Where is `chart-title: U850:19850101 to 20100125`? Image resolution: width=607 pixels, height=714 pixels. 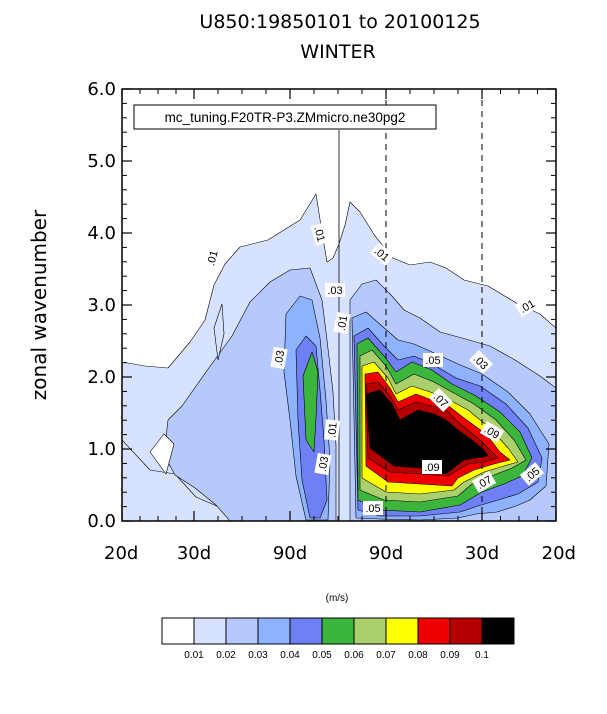
chart-title: U850:19850101 to 20100125 is located at coordinates (339, 22).